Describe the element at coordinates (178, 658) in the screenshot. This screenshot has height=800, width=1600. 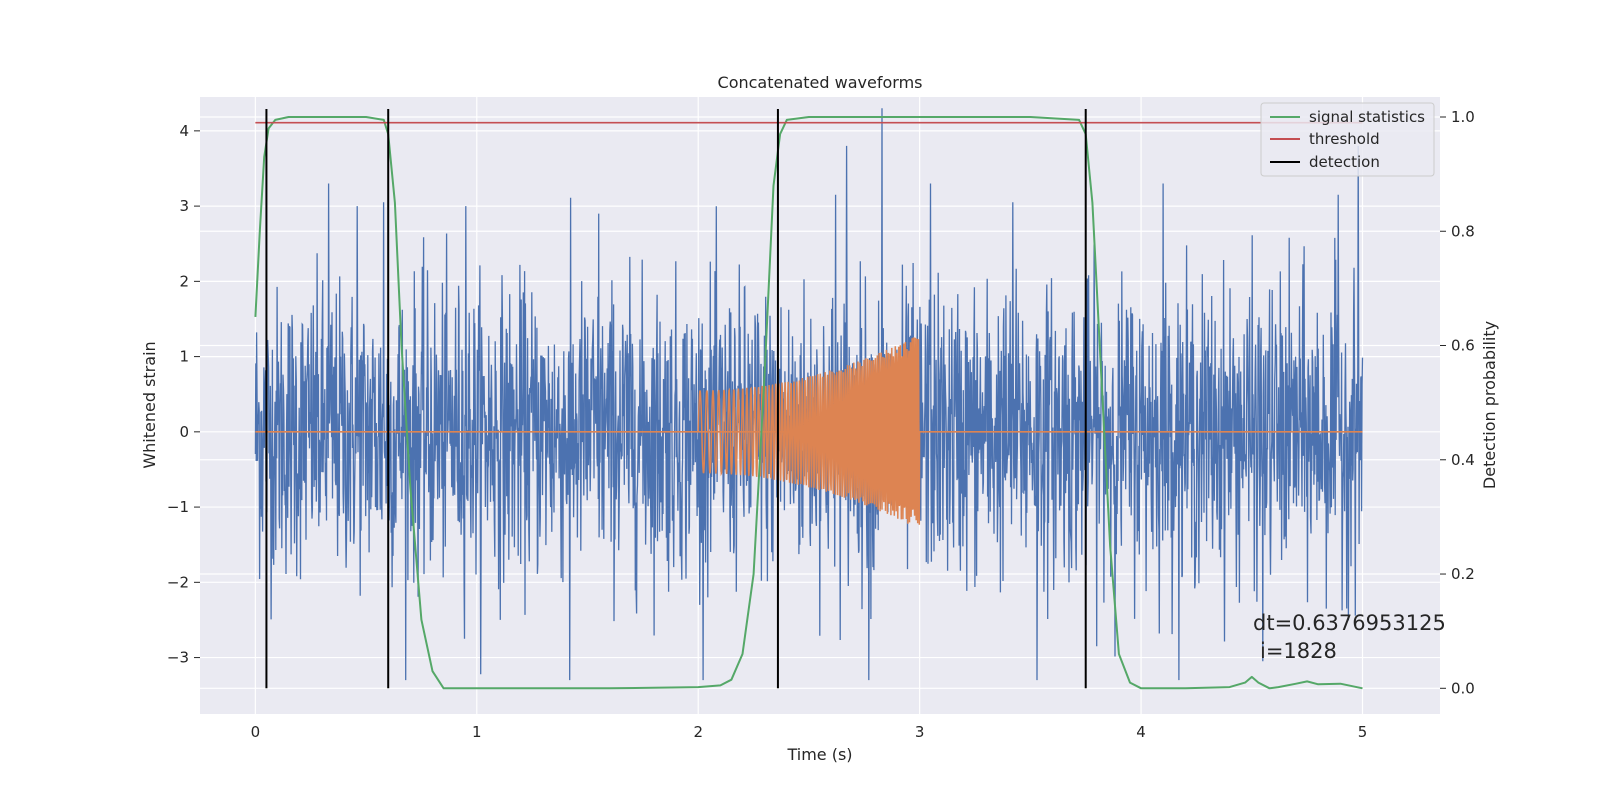
I see `y-tick-label: −3` at that location.